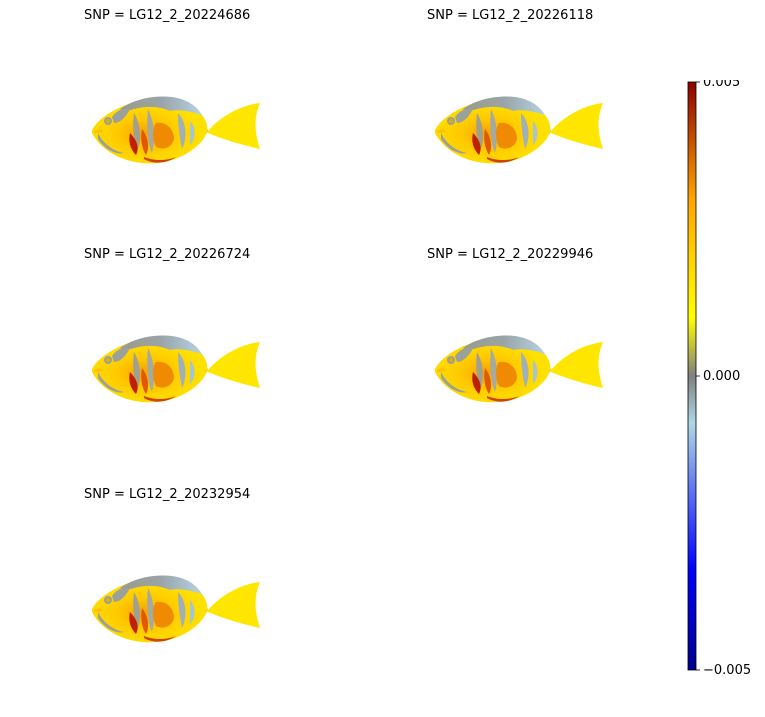 The image size is (765, 717). I want to click on panel-3: SNP = LG12_2_20226724, so click(204, 362).